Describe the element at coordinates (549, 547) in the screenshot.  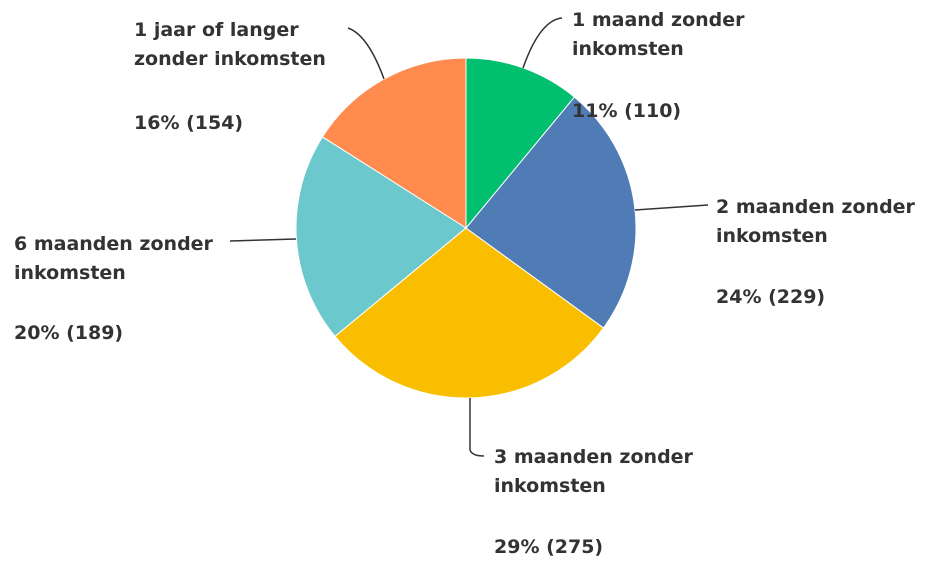
I see `value-label: 29% (275)` at that location.